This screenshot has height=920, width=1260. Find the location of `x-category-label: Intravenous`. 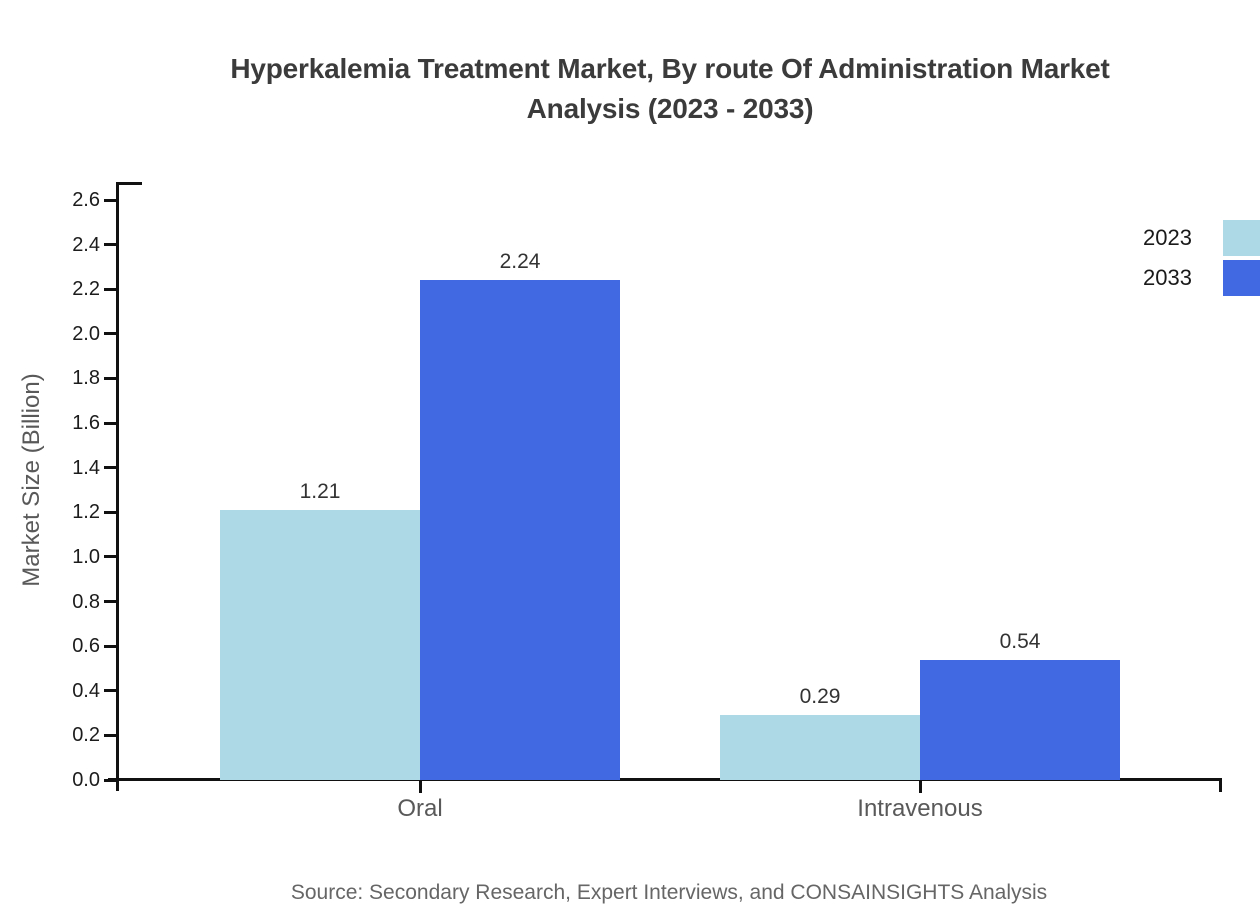

x-category-label: Intravenous is located at coordinates (920, 808).